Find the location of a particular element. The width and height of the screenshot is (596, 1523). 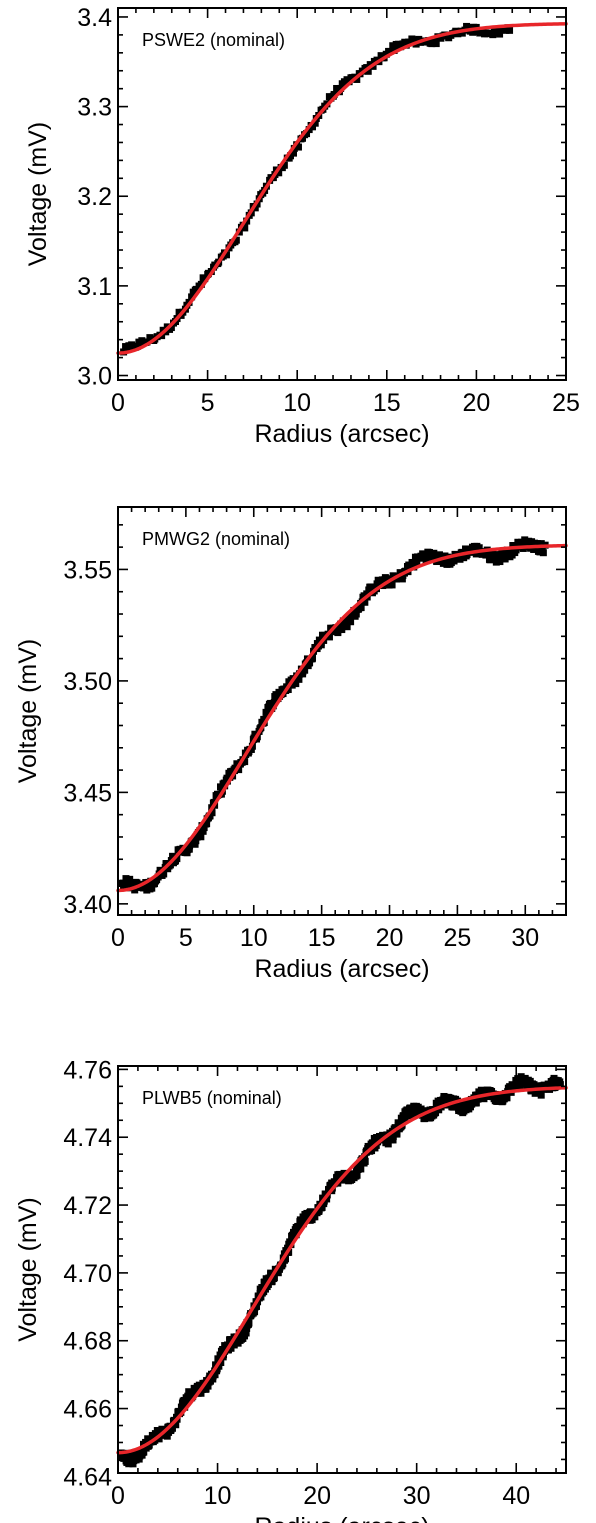

x-tick-label: 20 is located at coordinates (317, 1496).